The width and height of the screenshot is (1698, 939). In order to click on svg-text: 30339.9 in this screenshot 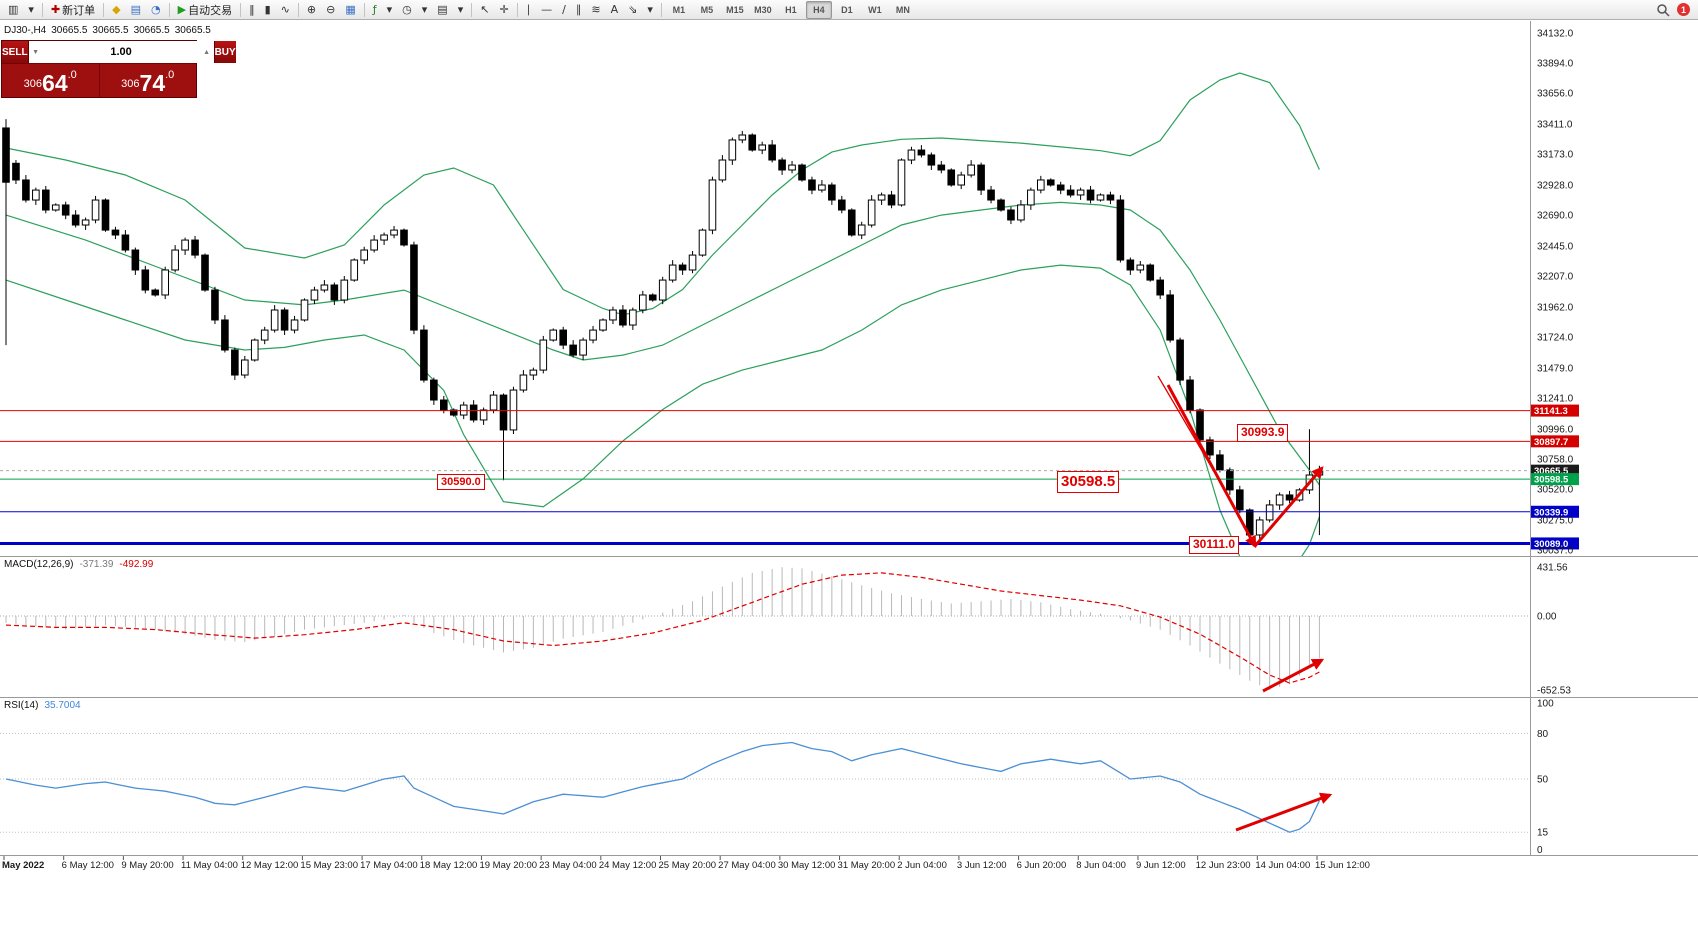, I will do `click(1551, 512)`.